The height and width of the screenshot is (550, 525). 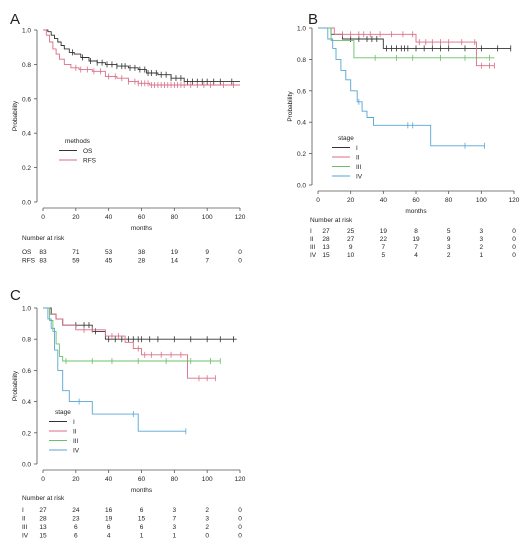 What do you see at coordinates (76, 519) in the screenshot?
I see `risk-value: 23` at bounding box center [76, 519].